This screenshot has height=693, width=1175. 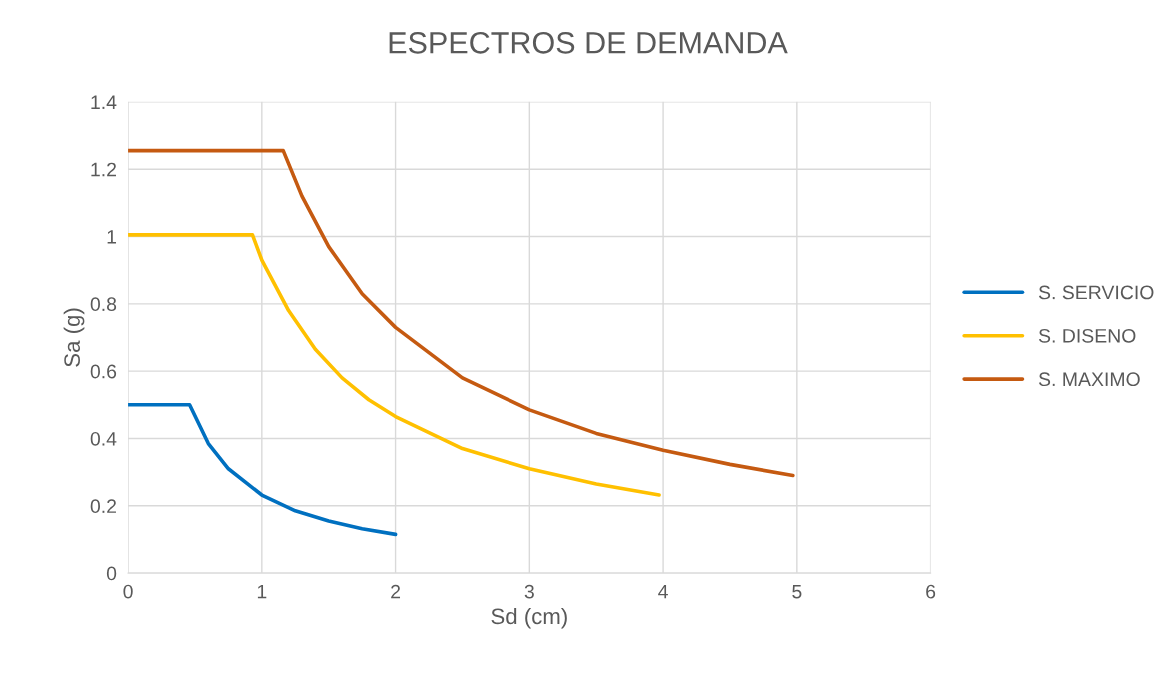 I want to click on x-axis-title: Sd (cm), so click(x=529, y=618).